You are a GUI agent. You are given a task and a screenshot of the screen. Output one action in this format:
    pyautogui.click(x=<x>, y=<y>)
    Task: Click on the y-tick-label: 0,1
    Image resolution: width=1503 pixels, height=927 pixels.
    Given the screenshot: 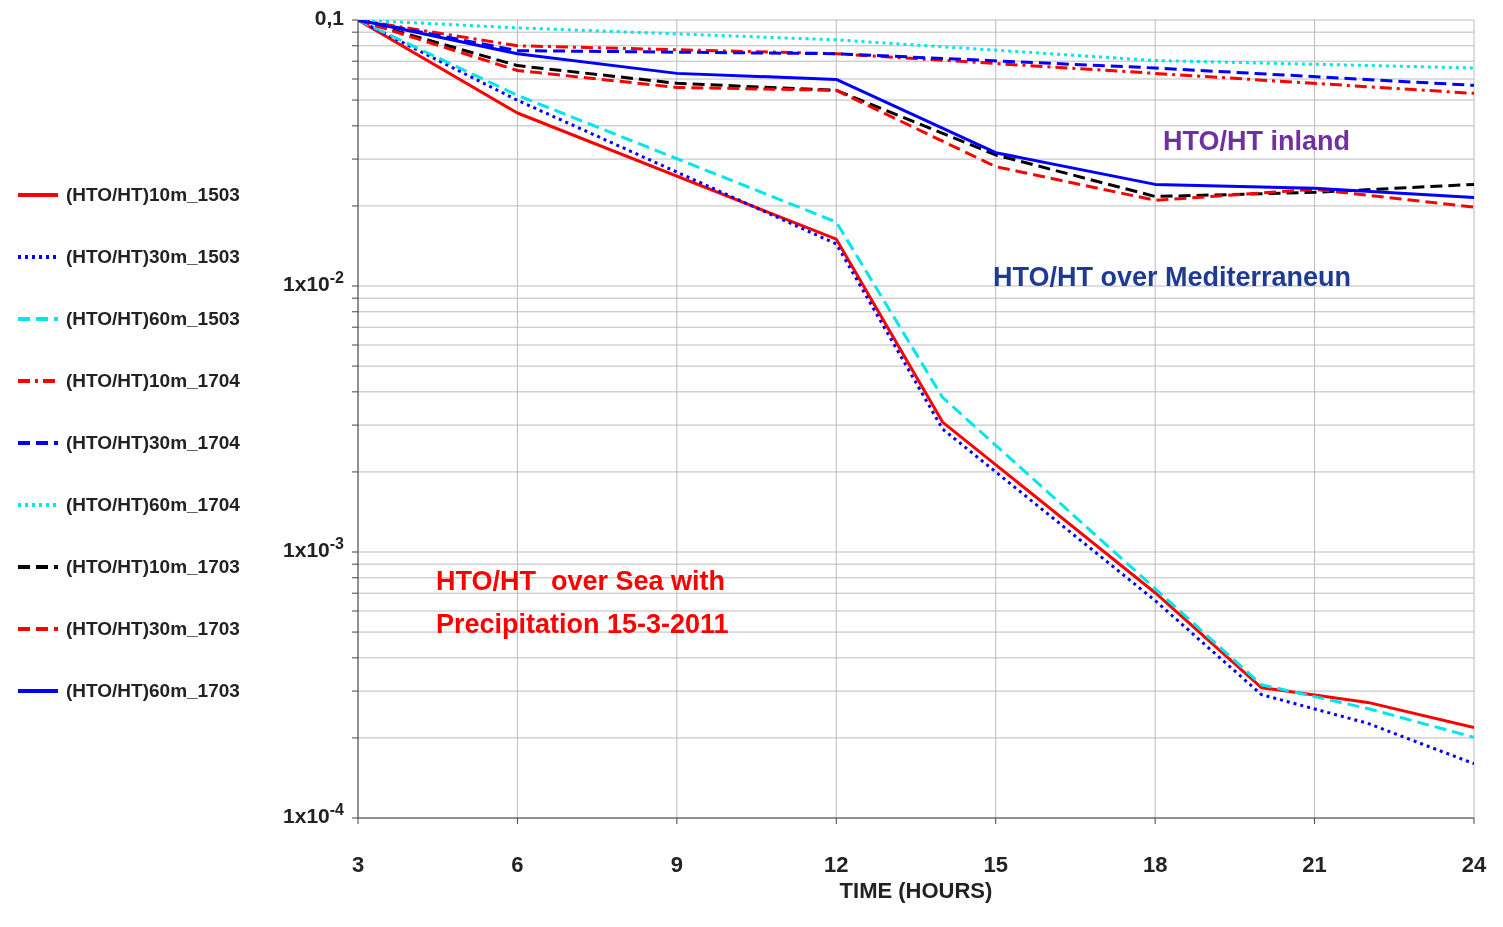 What is the action you would take?
    pyautogui.click(x=329, y=17)
    